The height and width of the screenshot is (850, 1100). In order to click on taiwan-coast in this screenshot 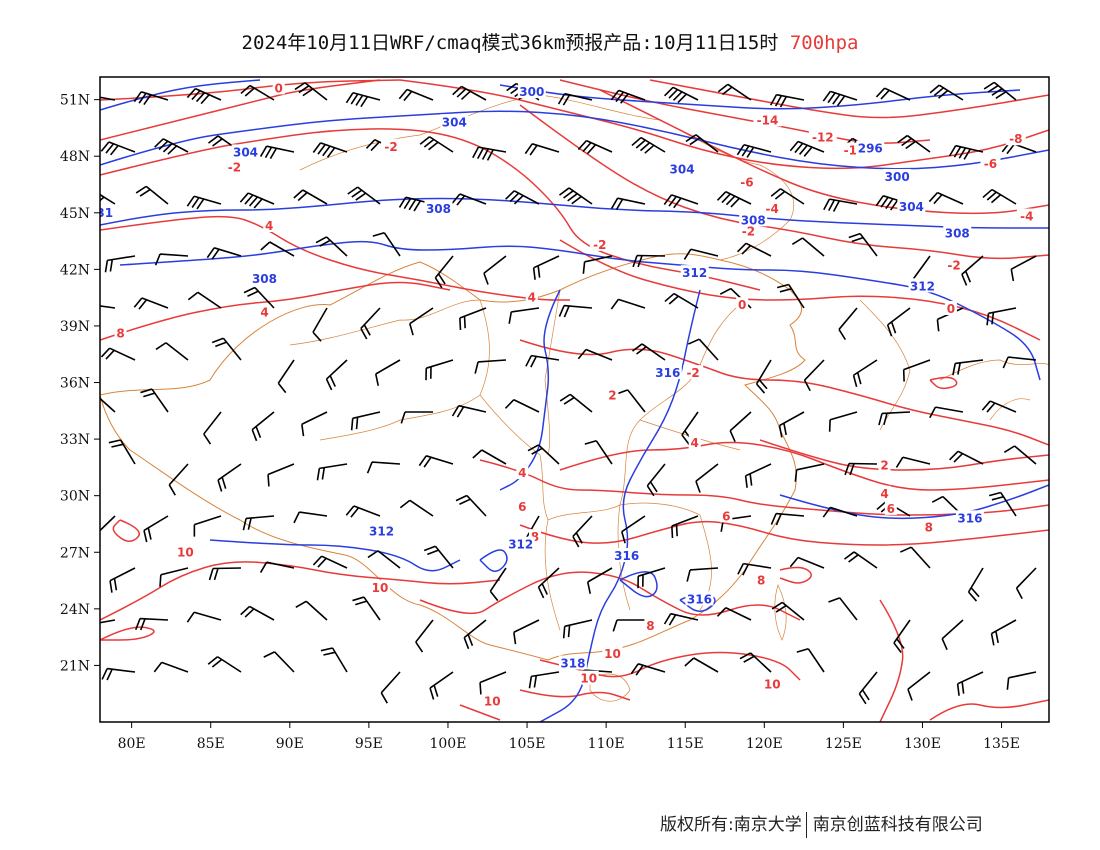, I will do `click(780, 612)`.